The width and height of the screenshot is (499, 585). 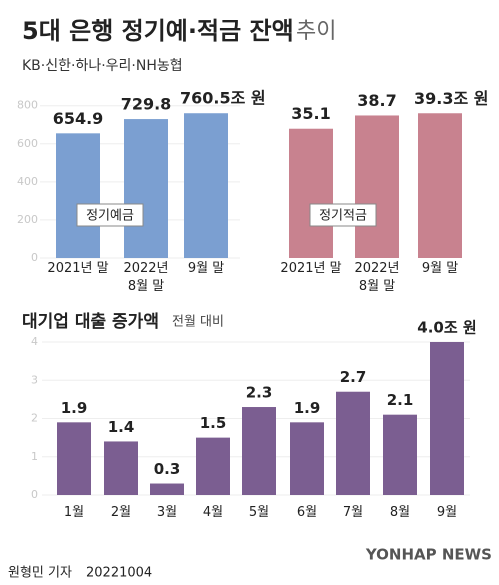 What do you see at coordinates (34, 379) in the screenshot?
I see `y-tick-label: 3` at bounding box center [34, 379].